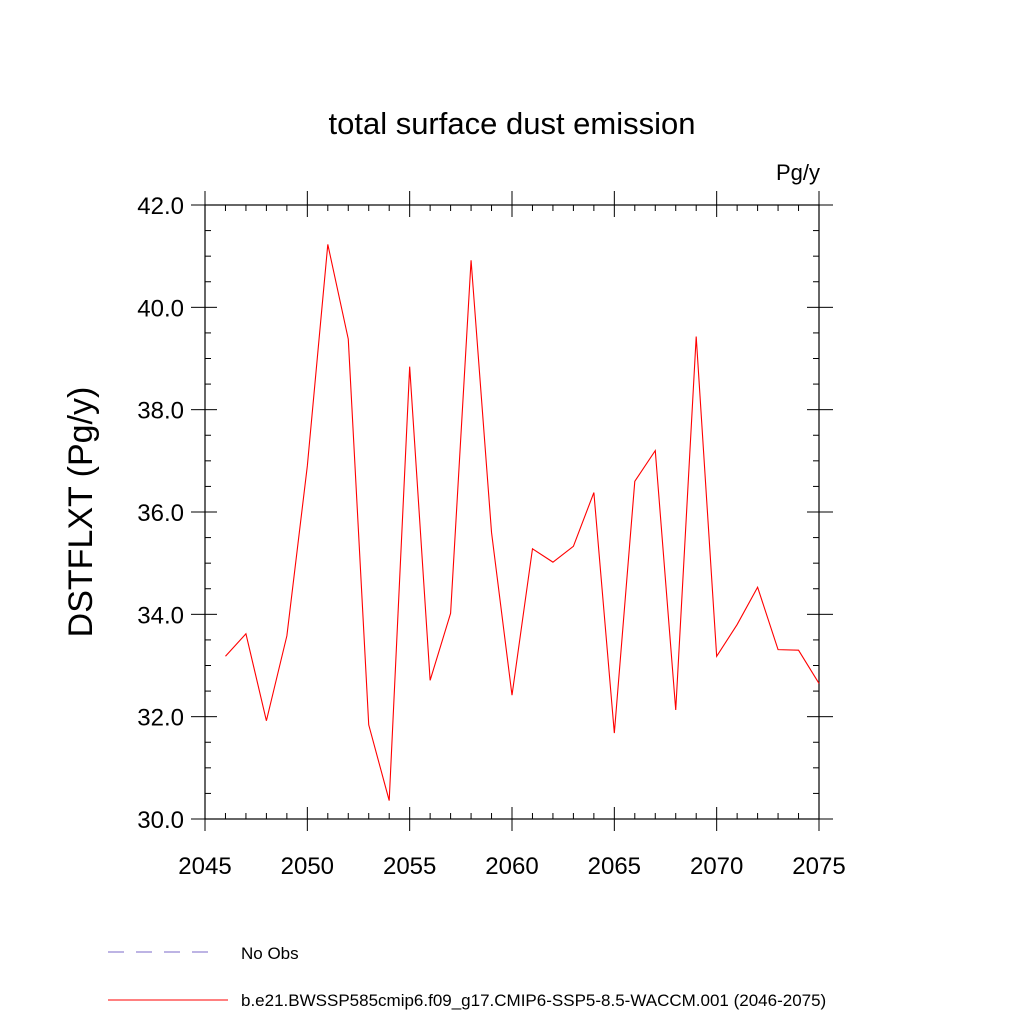 The height and width of the screenshot is (1024, 1024). Describe the element at coordinates (160, 206) in the screenshot. I see `y-tick-label-42: 42.0` at that location.